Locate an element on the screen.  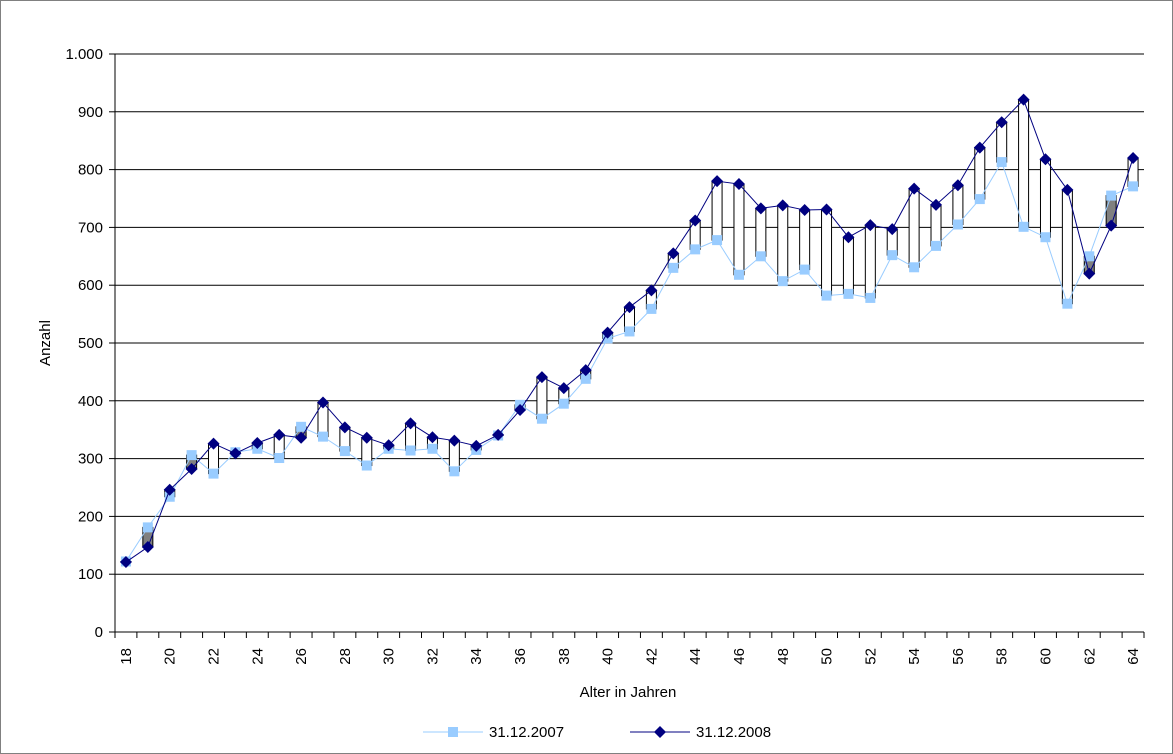
y-tick-label: 200 is located at coordinates (90, 516).